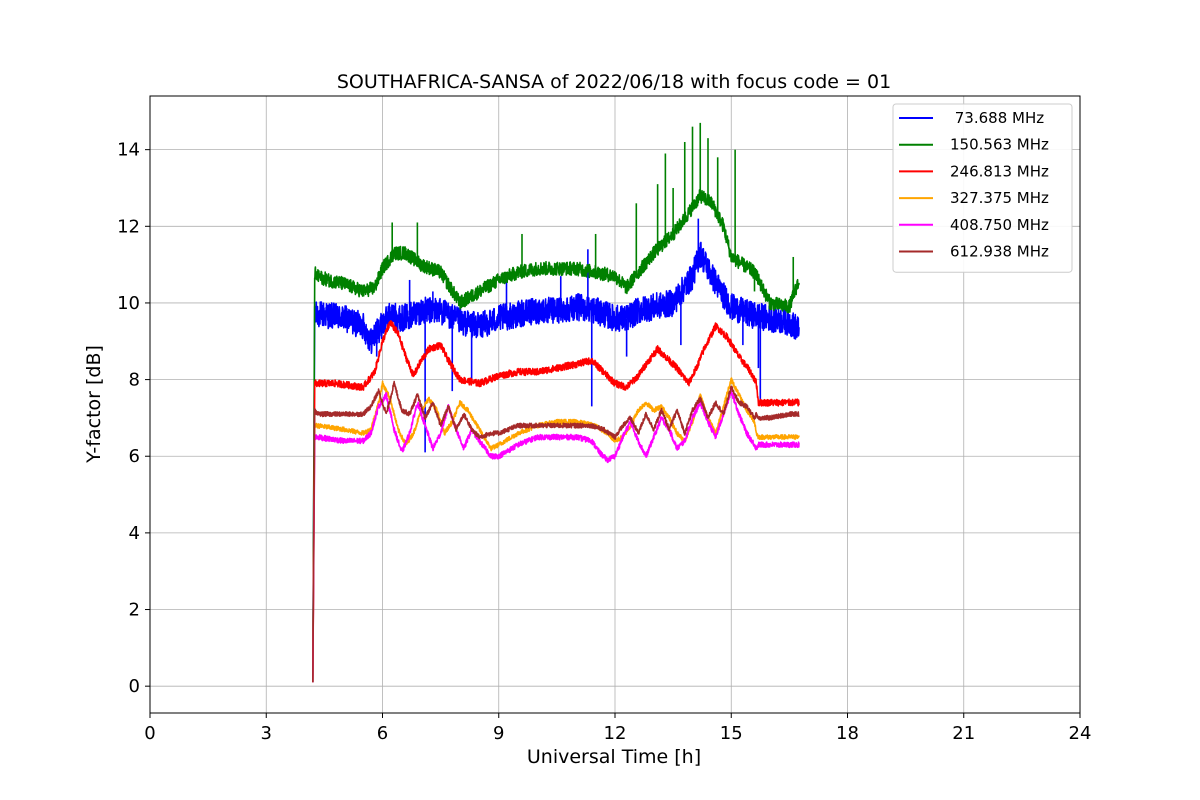  Describe the element at coordinates (999, 145) in the screenshot. I see `legend-label: 150.563 MHz` at that location.